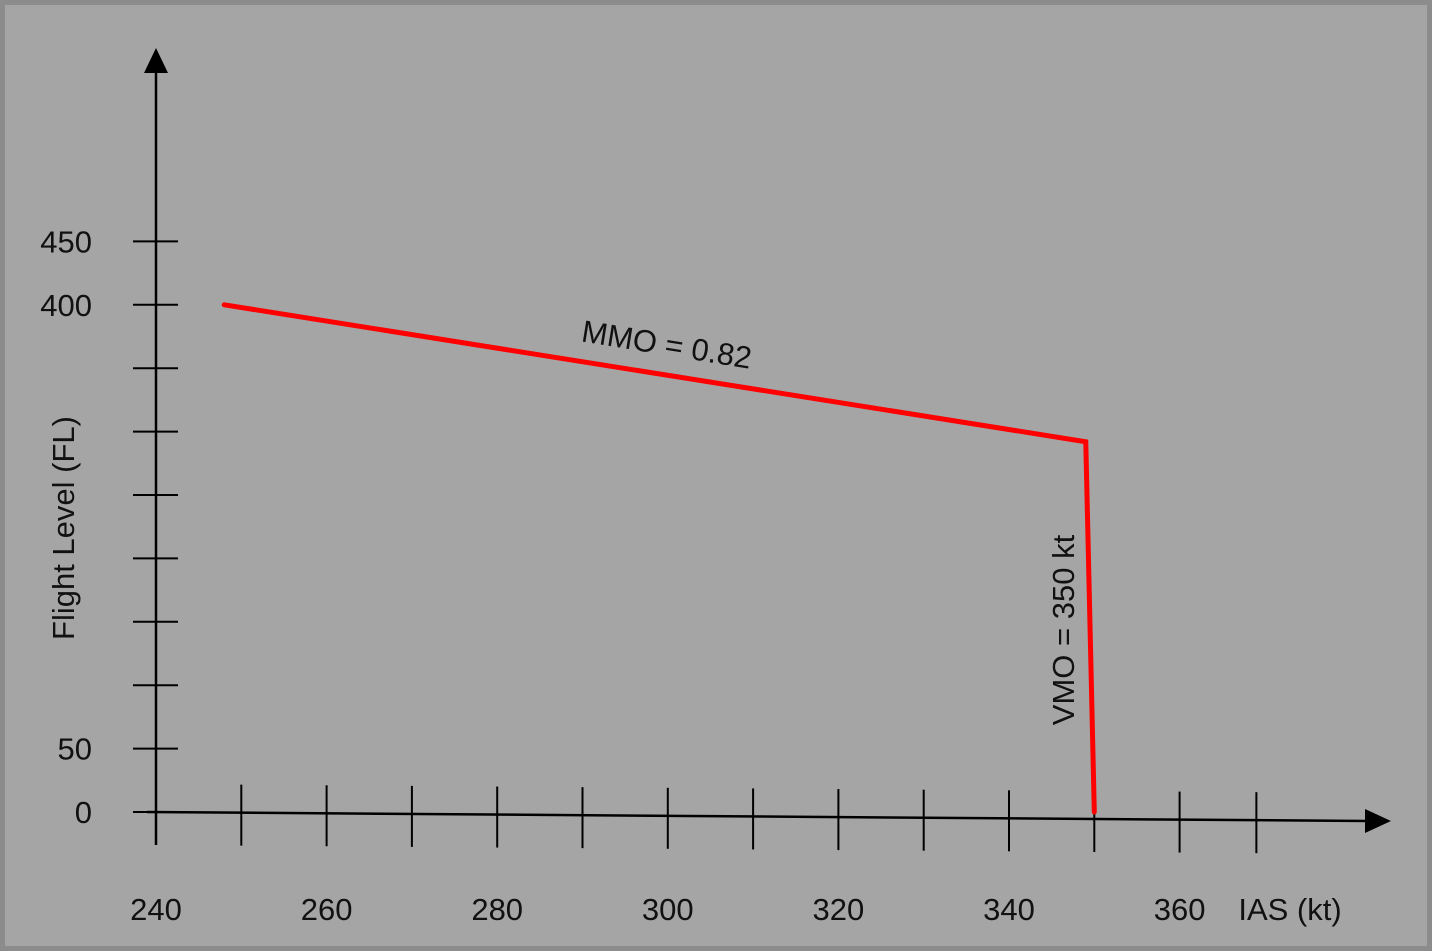 This screenshot has height=951, width=1432. What do you see at coordinates (1009, 909) in the screenshot?
I see `x-tick-label: 340` at bounding box center [1009, 909].